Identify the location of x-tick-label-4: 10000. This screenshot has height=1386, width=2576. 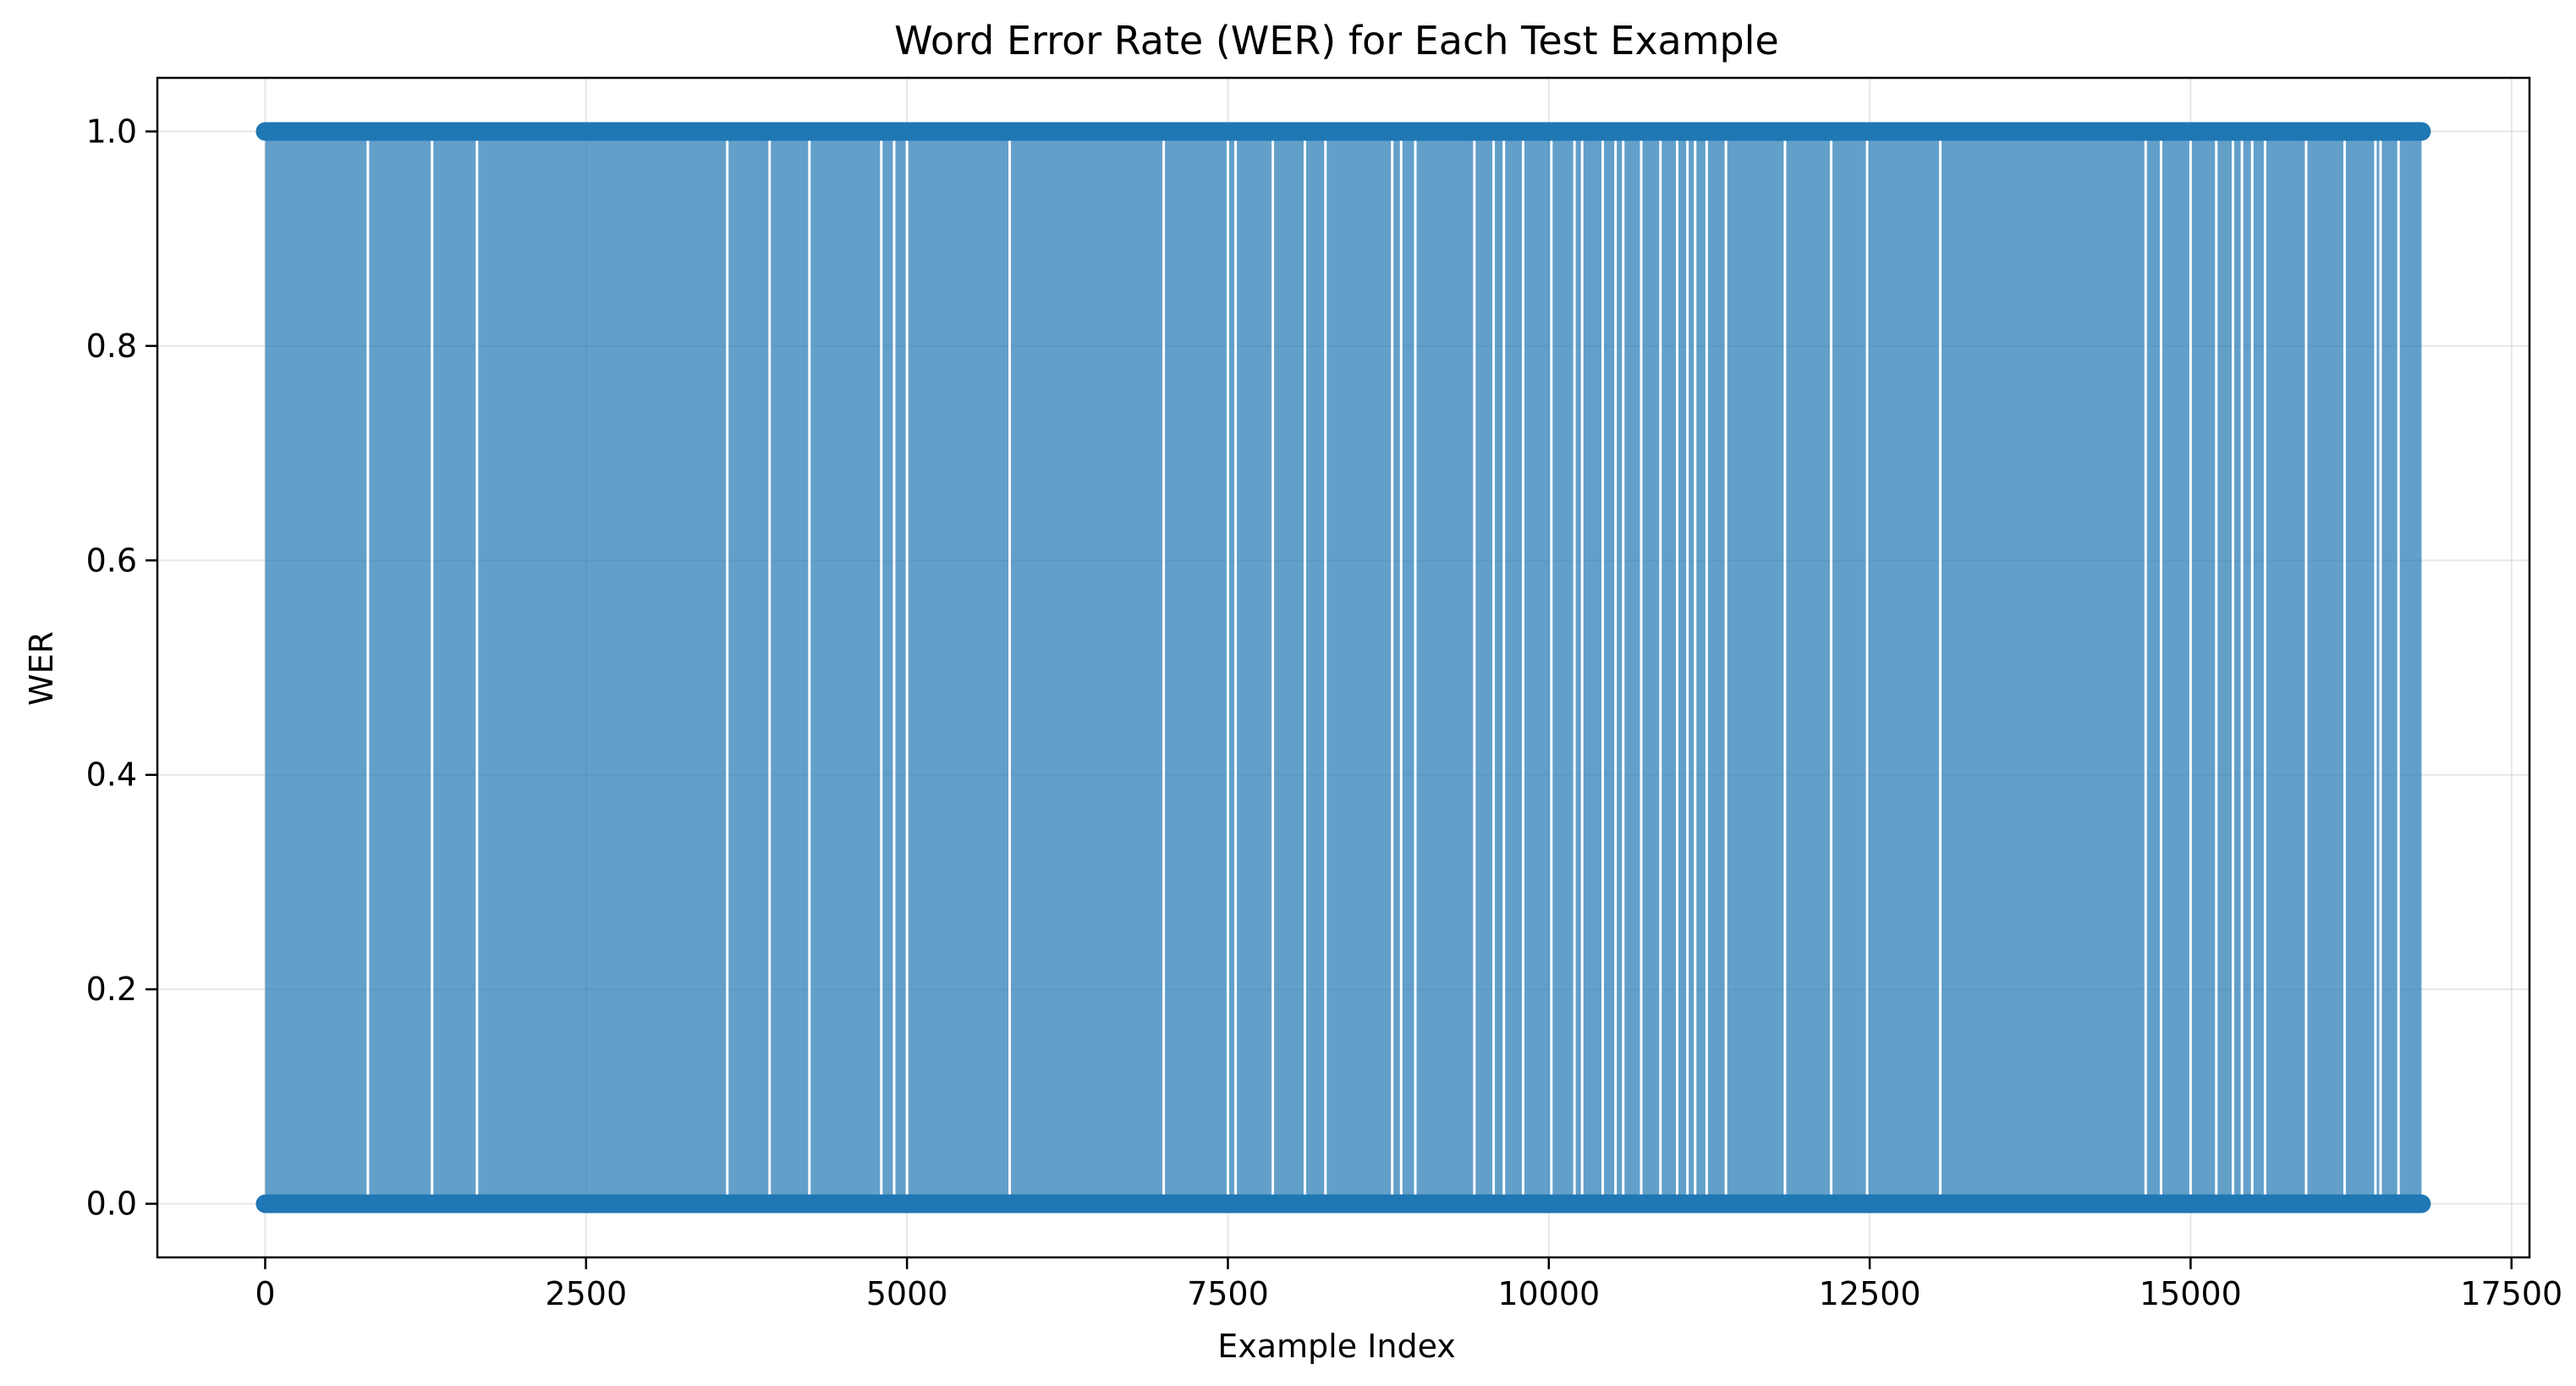
(1549, 1293).